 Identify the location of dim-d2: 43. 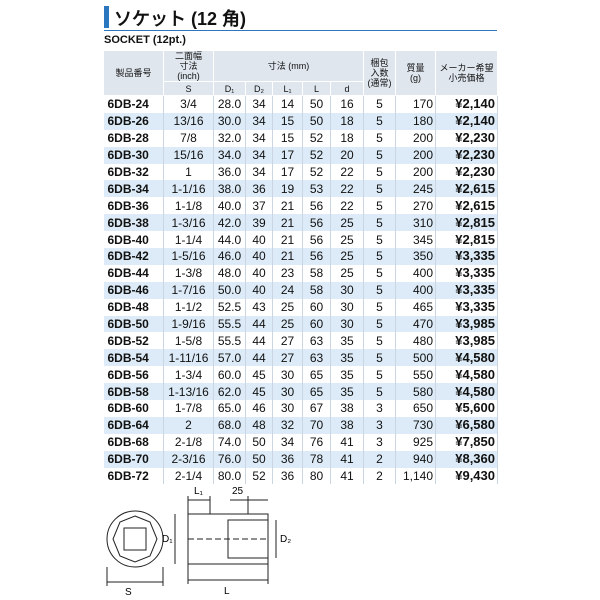
(259, 307).